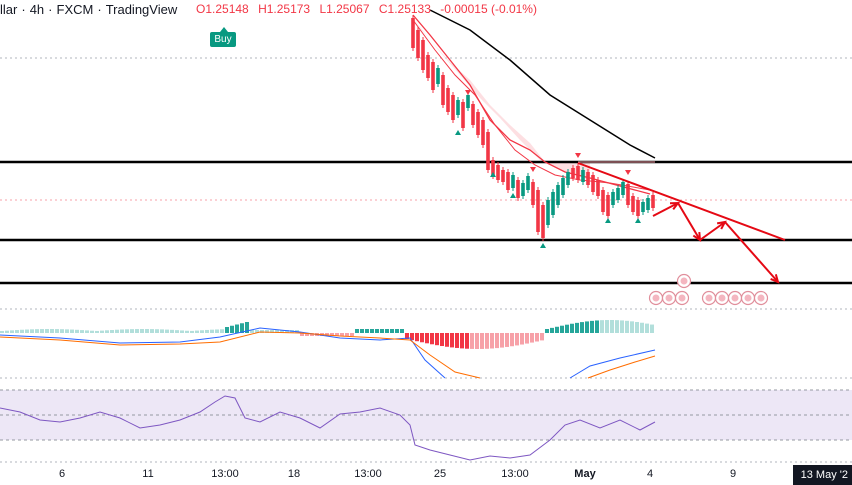  Describe the element at coordinates (328, 428) in the screenshot. I see `rsi-line` at that location.